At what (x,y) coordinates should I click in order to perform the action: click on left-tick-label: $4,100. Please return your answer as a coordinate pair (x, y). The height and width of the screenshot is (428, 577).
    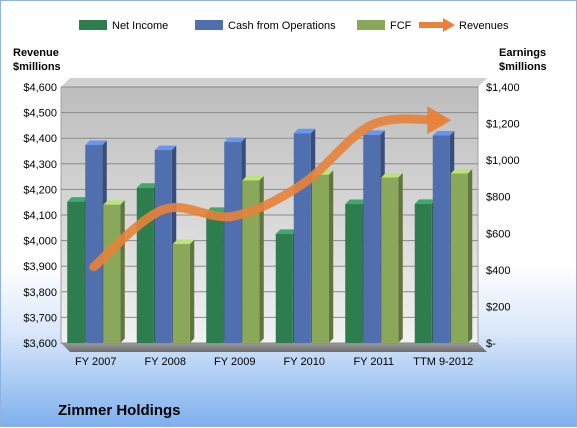
    Looking at the image, I should click on (40, 216).